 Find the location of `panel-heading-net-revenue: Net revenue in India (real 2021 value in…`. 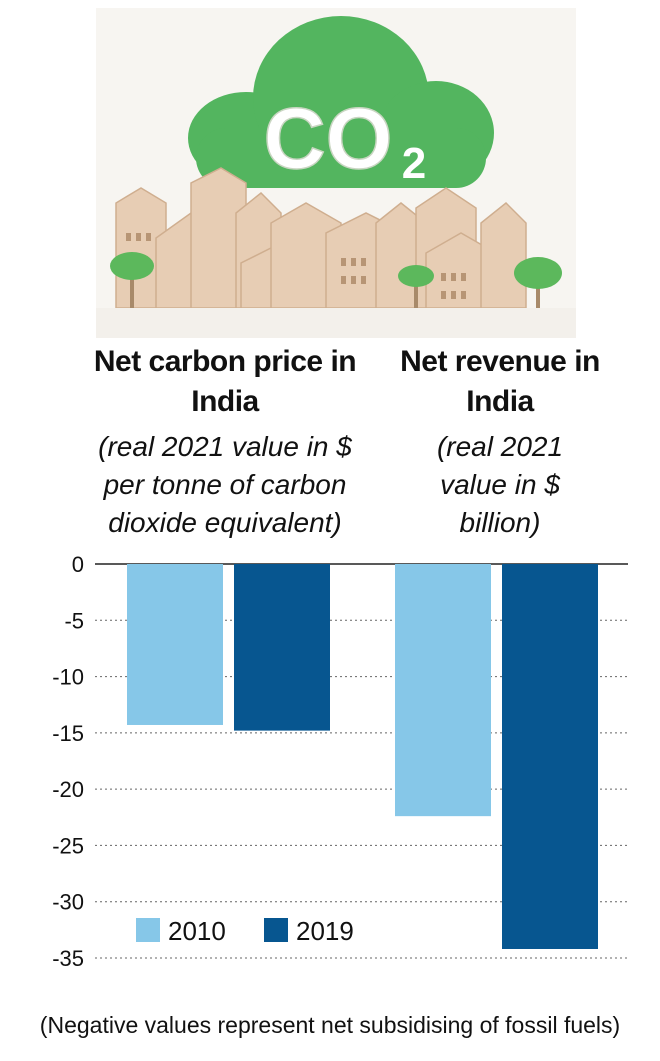

panel-heading-net-revenue: Net revenue in India (real 2021 value in… is located at coordinates (500, 442).